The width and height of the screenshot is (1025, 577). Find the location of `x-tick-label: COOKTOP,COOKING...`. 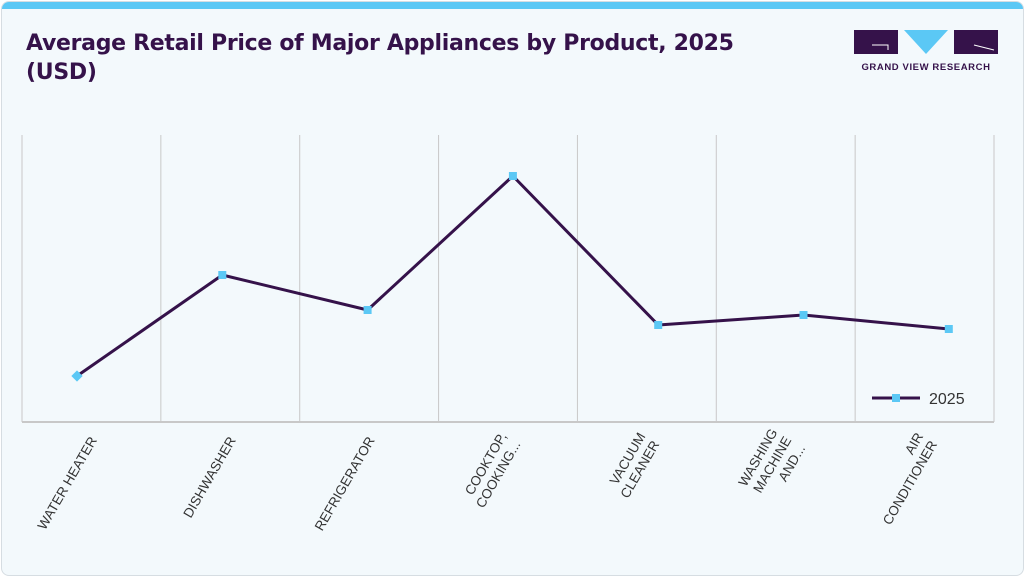

x-tick-label: COOKTOP,COOKING... is located at coordinates (491, 470).